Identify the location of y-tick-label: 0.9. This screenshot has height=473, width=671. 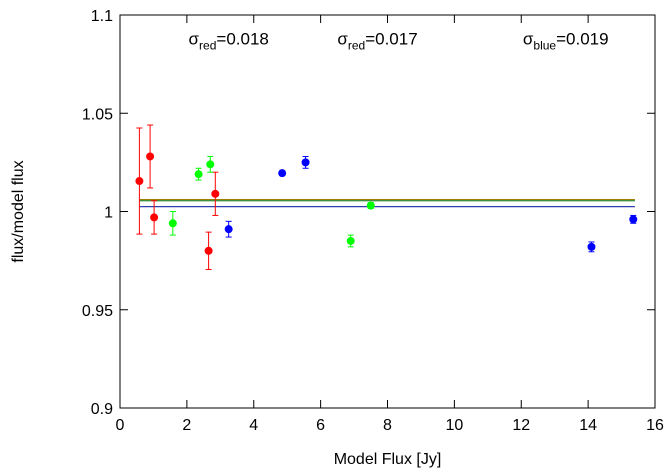
(102, 409).